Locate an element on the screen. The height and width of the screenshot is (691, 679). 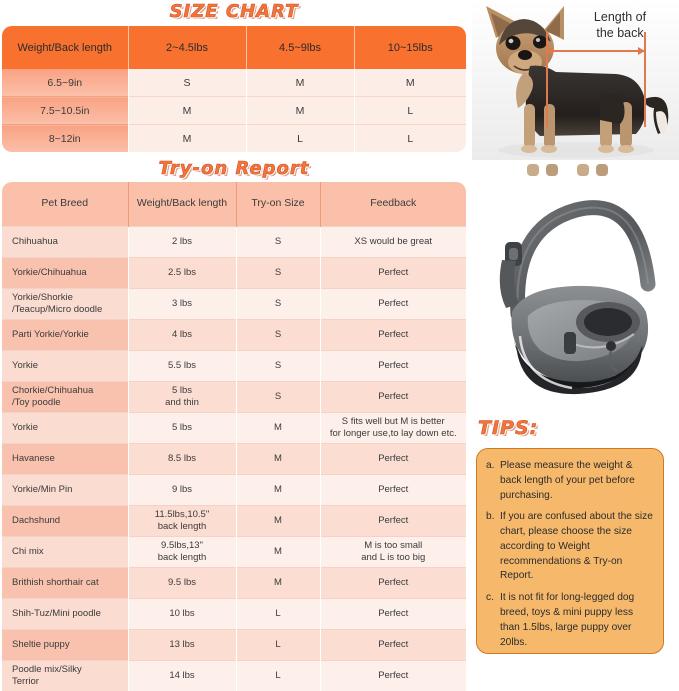
tryon-cell-breed: Yorkie/Chihuahua is located at coordinates (65, 273).